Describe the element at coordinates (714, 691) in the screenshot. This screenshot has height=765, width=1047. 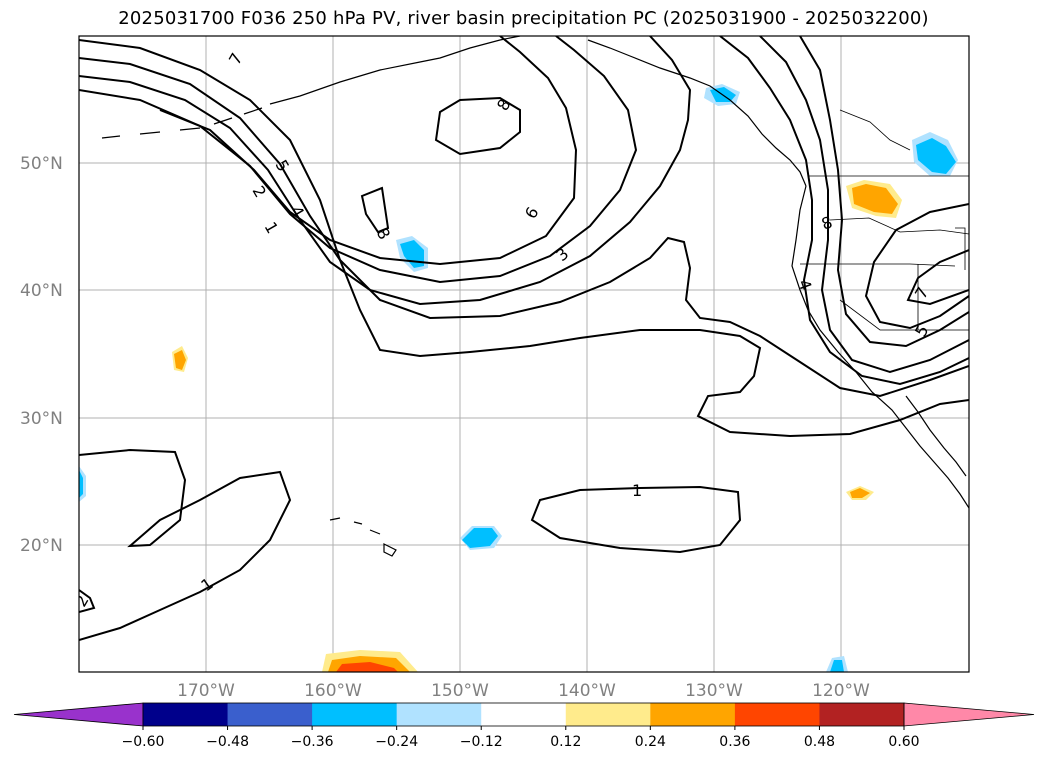
I see `lon-label: 130°W` at that location.